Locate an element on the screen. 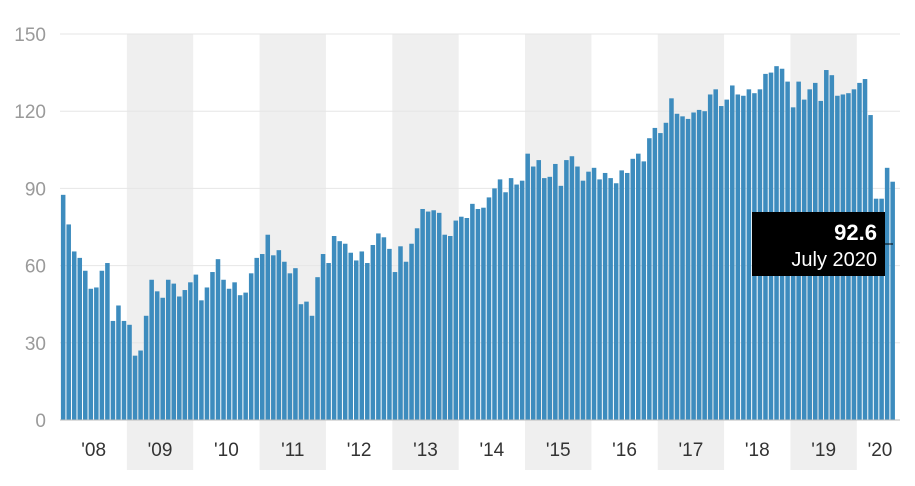 This screenshot has width=915, height=486. y-tick-label: 60 is located at coordinates (35, 267).